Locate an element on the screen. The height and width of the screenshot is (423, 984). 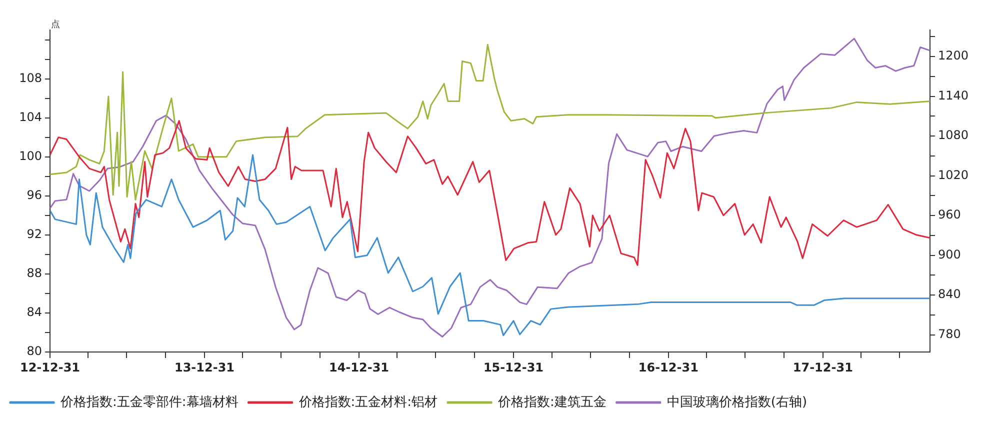
y2-tick-label: 1140 is located at coordinates (953, 95).